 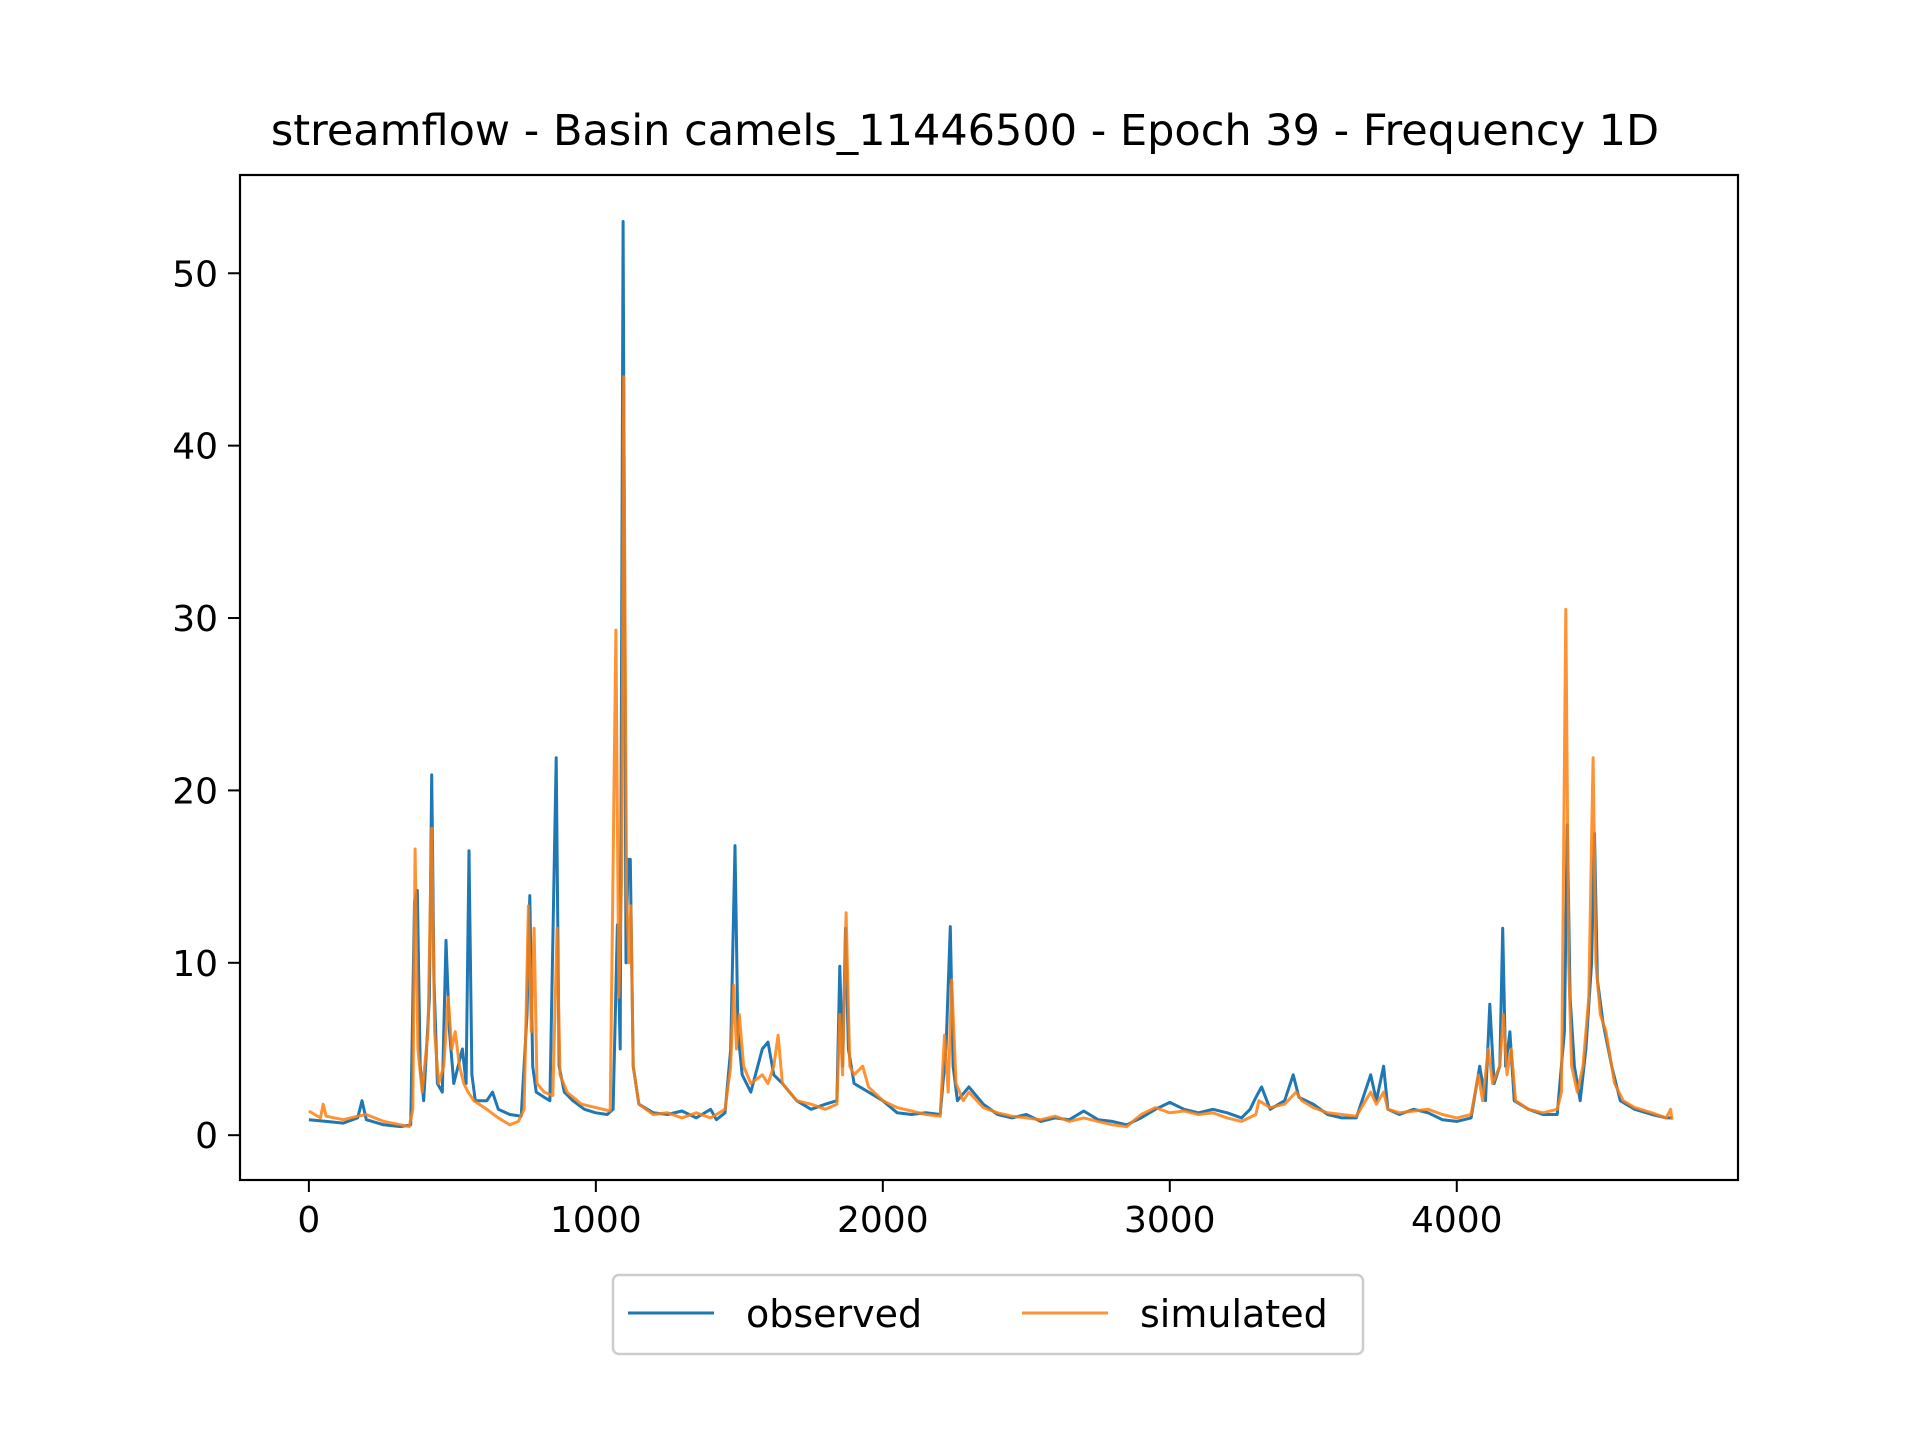 I want to click on y-tick-label: 10, so click(x=195, y=964).